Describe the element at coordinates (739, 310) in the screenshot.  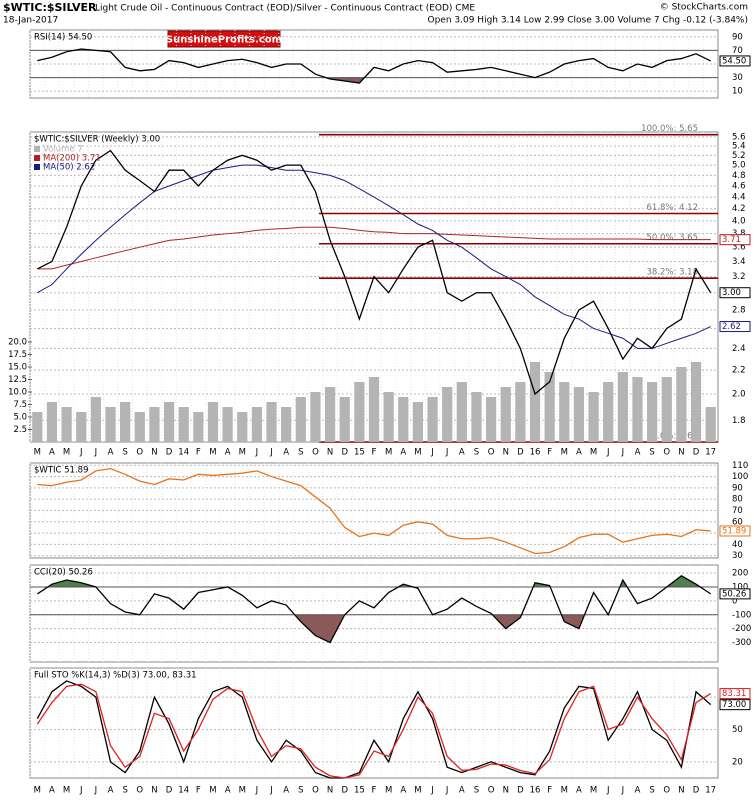
I see `y-tick-label: 2.8` at that location.